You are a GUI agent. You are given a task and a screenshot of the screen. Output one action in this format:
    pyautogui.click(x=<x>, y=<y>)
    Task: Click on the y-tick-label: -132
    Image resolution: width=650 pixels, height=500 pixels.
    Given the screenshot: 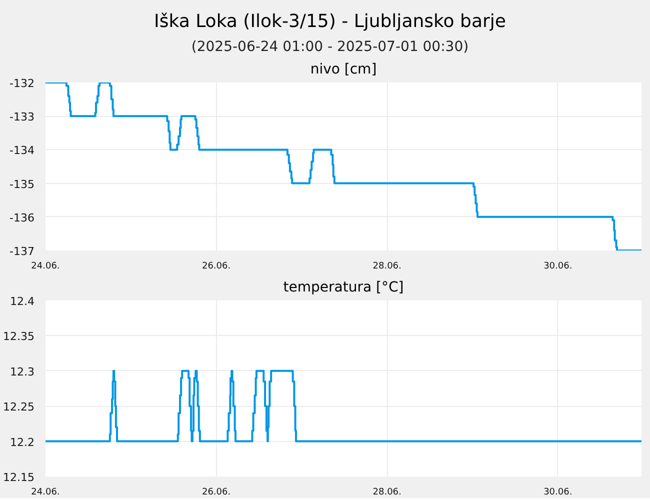 What is the action you would take?
    pyautogui.click(x=22, y=83)
    